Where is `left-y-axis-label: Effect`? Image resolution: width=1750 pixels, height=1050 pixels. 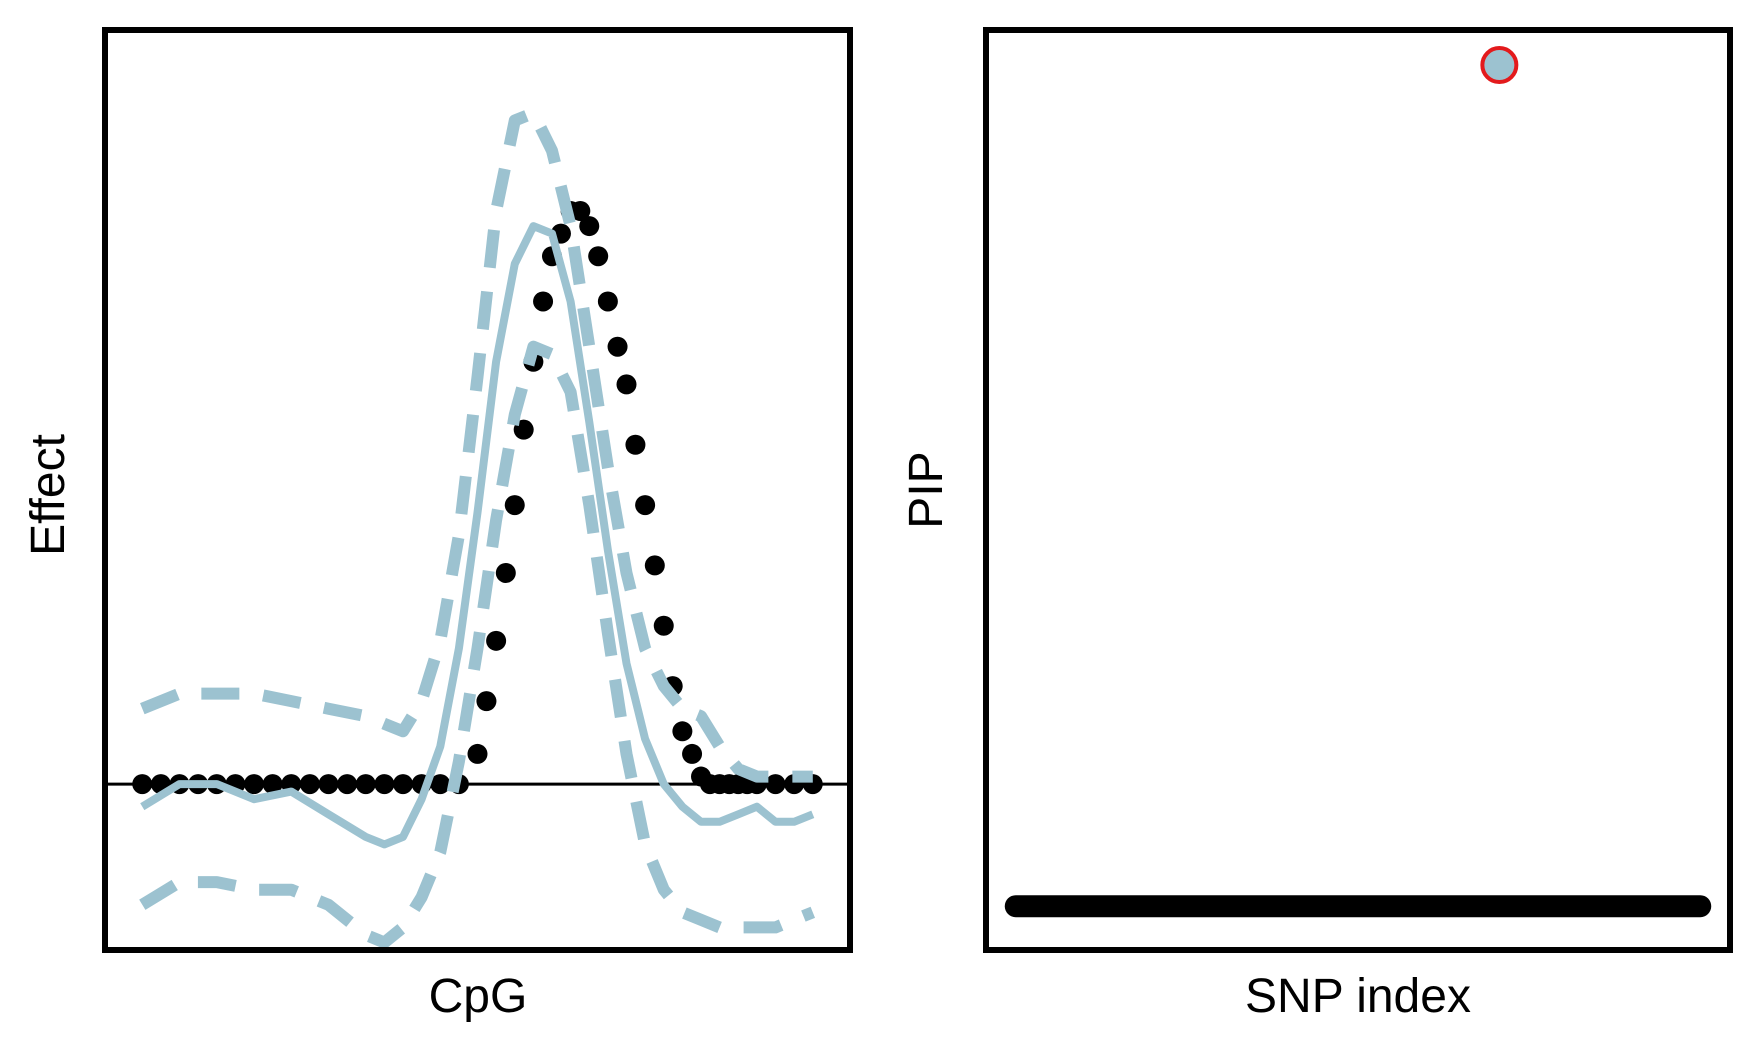
left-y-axis-label: Effect is located at coordinates (48, 495).